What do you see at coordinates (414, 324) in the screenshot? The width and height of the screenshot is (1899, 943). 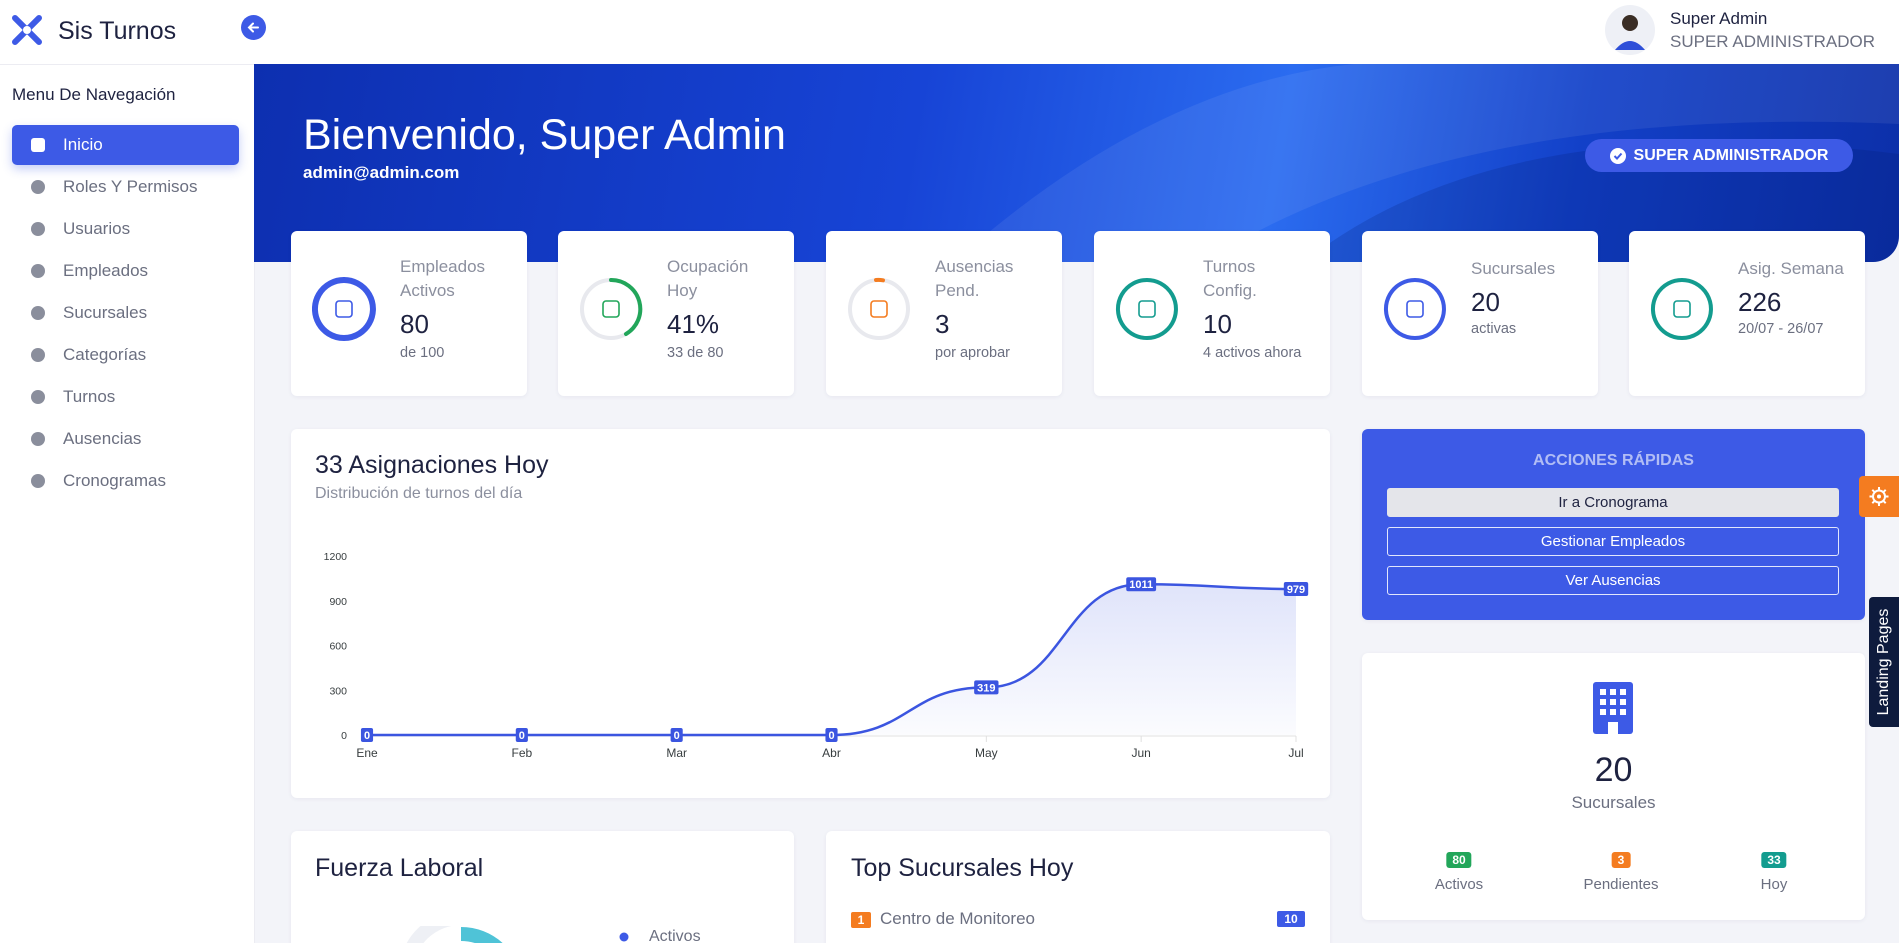 I see `stat-value: 80` at bounding box center [414, 324].